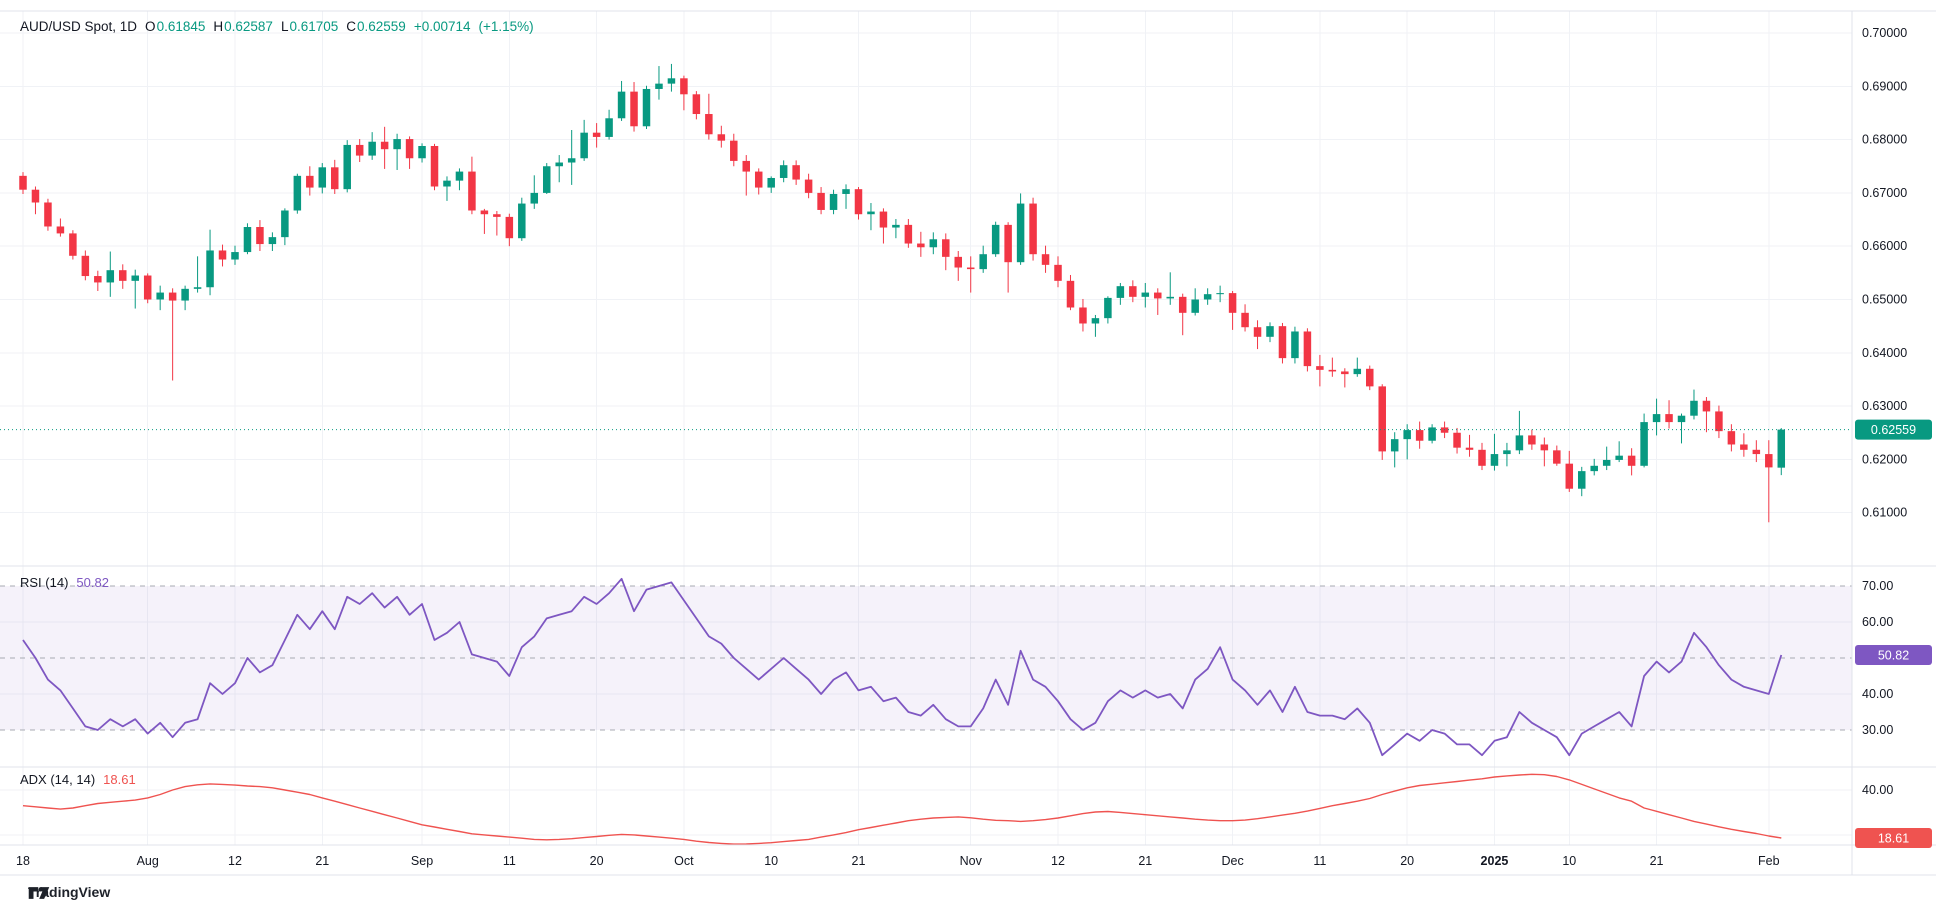  I want to click on svg-text: 50.82, so click(1893, 656).